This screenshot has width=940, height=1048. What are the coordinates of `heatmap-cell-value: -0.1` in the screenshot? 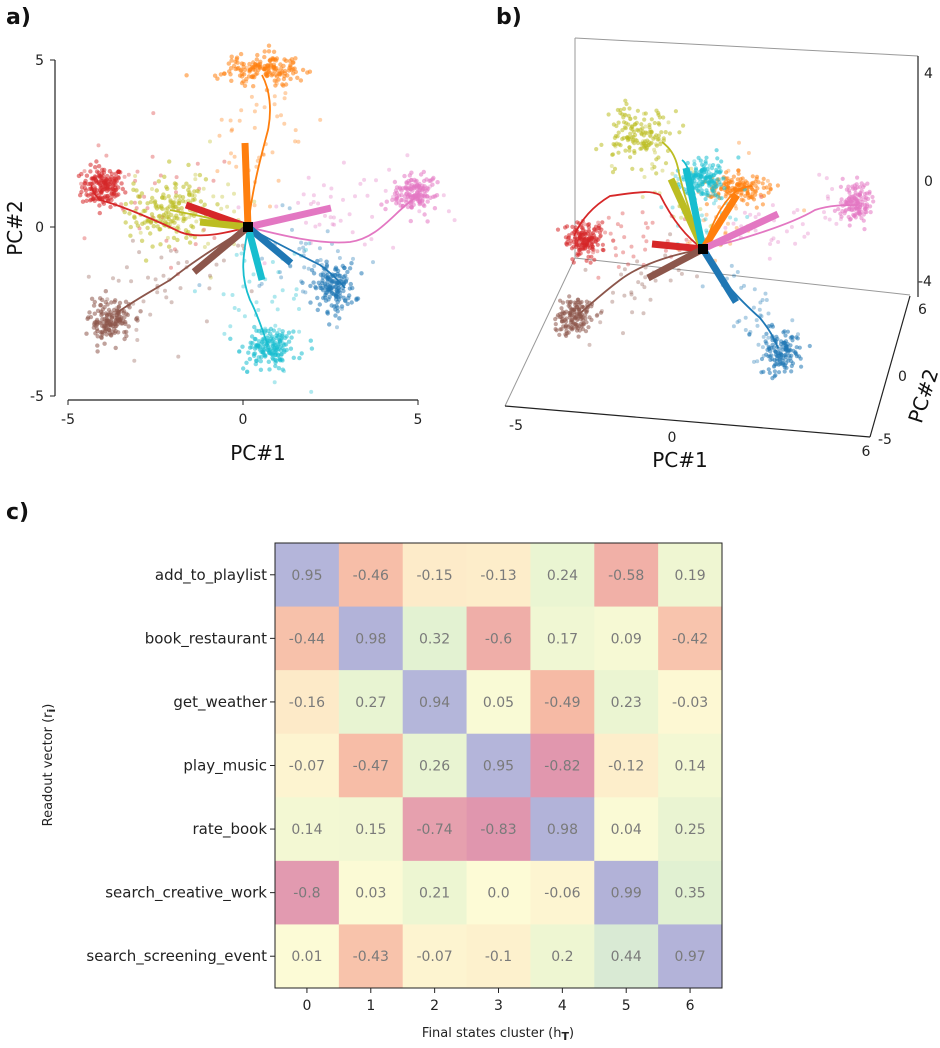 It's located at (498, 957).